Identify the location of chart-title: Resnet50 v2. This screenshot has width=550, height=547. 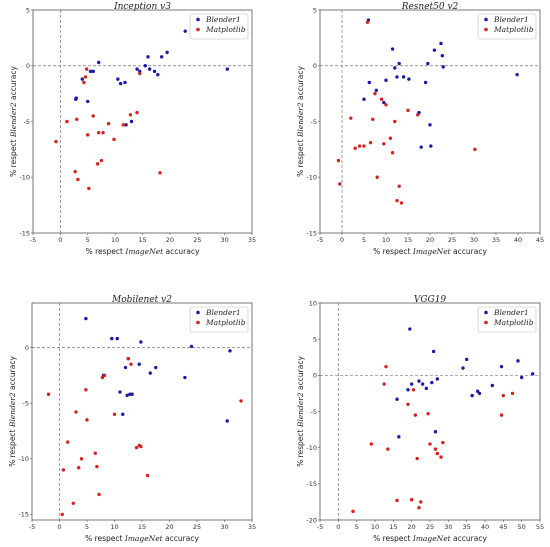
(430, 7).